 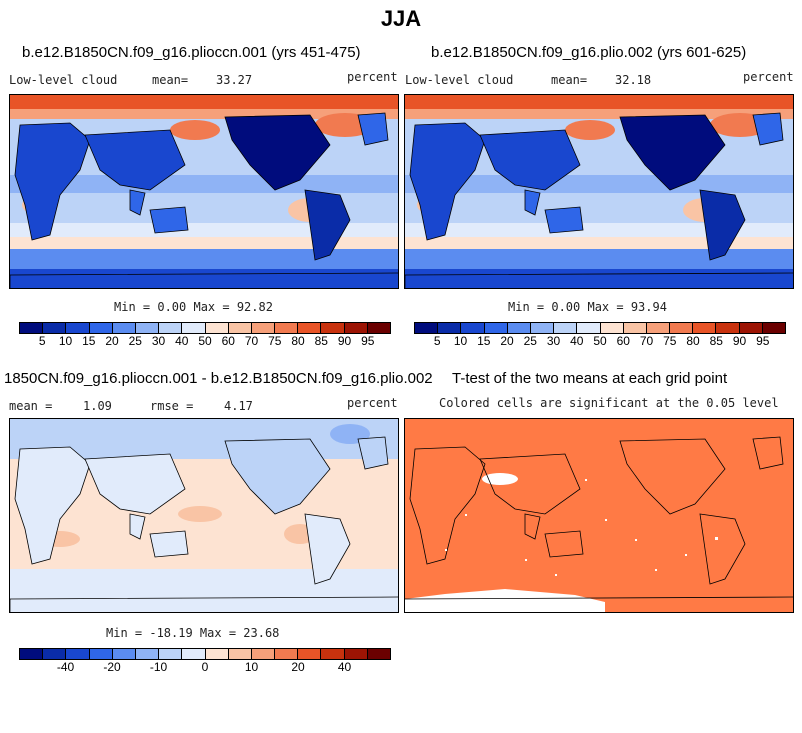 I want to click on panel2-colorbar-tick-label: 75, so click(x=670, y=341).